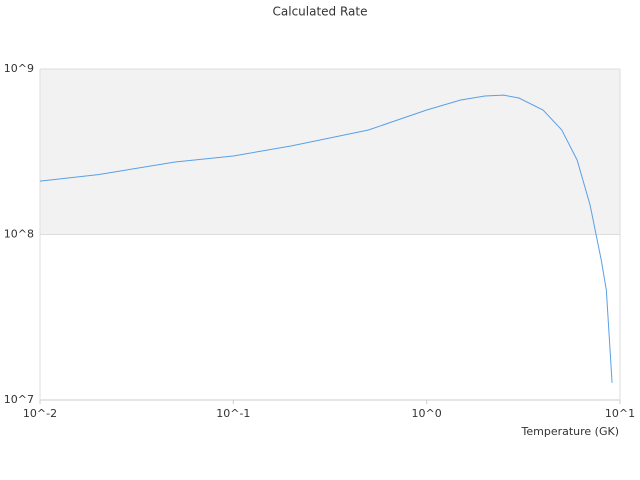 This screenshot has height=480, width=640. What do you see at coordinates (427, 413) in the screenshot?
I see `x-tick-label: 10^0` at bounding box center [427, 413].